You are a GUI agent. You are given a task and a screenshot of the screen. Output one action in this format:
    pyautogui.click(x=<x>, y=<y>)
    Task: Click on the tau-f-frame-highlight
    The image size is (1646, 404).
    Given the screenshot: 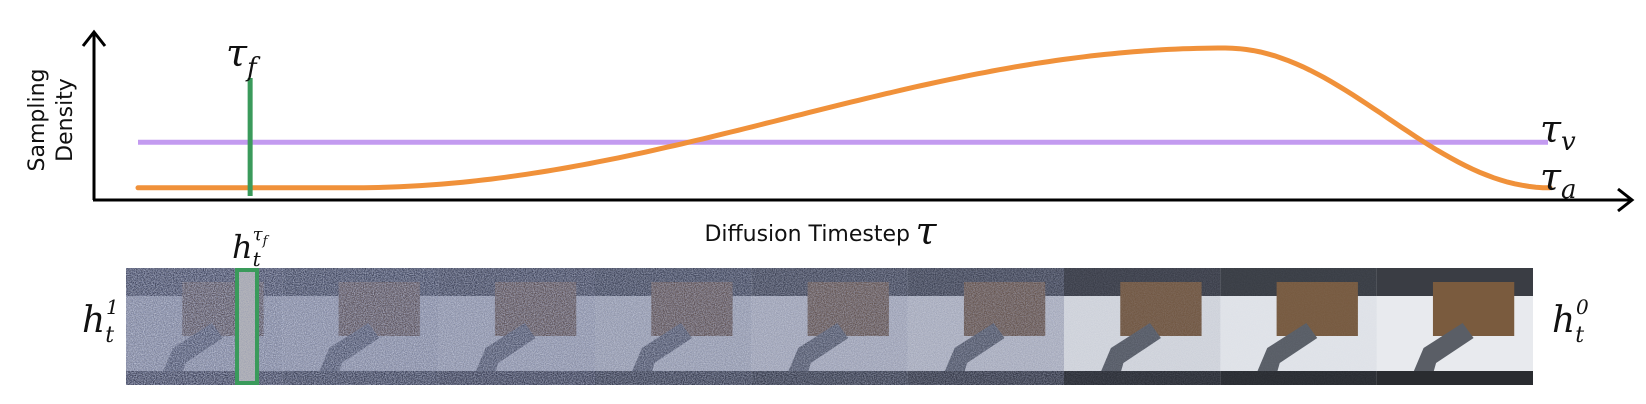 What is the action you would take?
    pyautogui.click(x=247, y=326)
    